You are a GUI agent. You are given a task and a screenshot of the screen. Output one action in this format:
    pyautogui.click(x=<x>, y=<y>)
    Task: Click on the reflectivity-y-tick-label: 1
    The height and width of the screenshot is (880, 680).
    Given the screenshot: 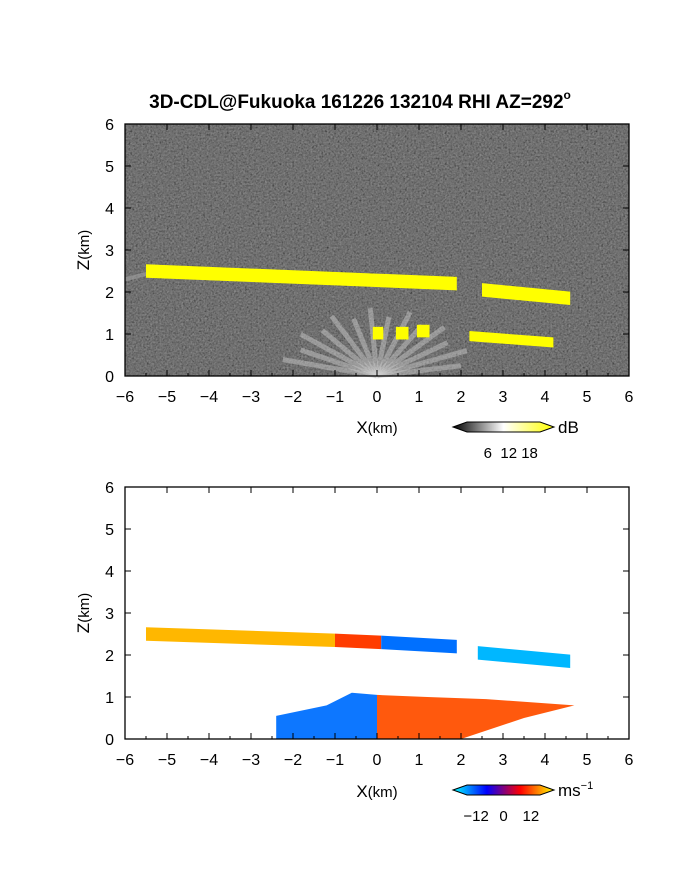 What is the action you would take?
    pyautogui.click(x=109, y=335)
    